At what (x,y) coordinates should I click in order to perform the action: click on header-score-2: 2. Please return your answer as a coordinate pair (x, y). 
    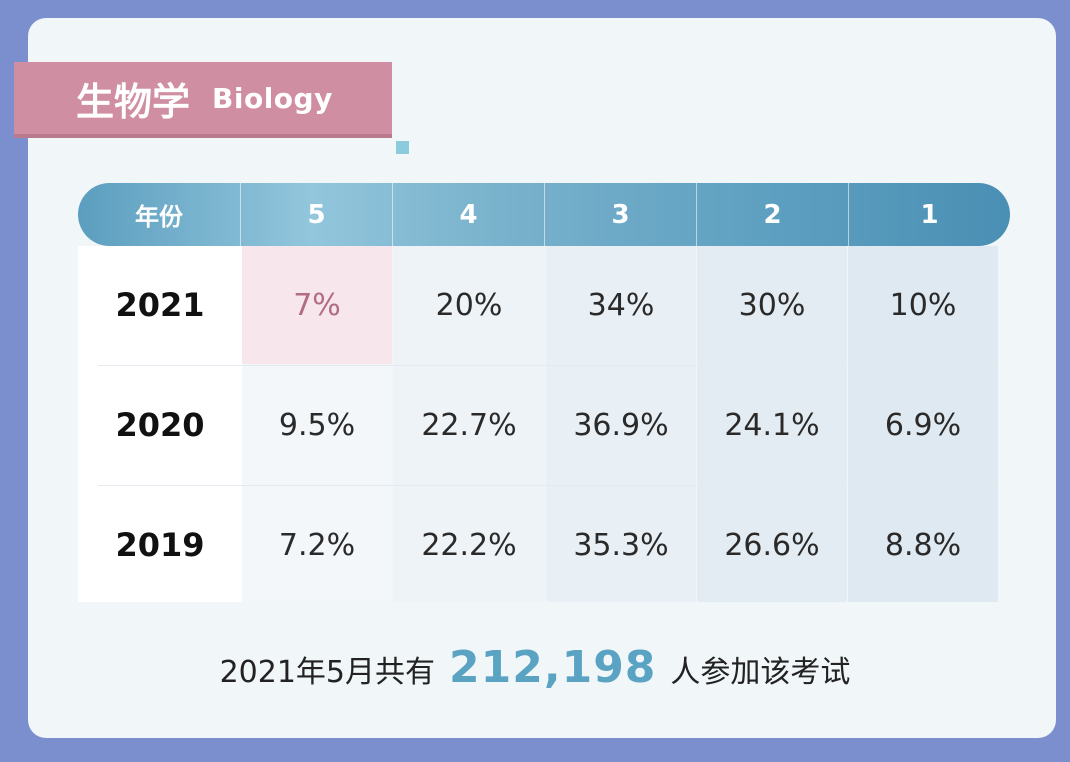
    Looking at the image, I should click on (772, 214).